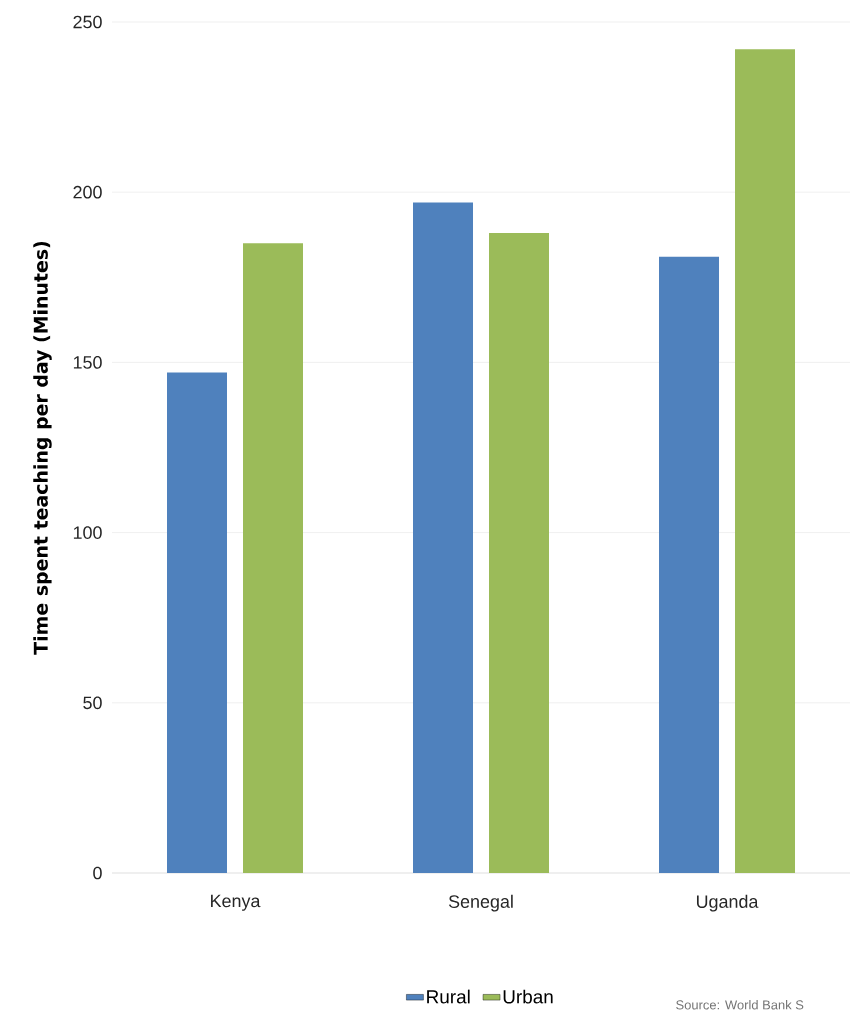 The image size is (858, 1013). What do you see at coordinates (727, 903) in the screenshot?
I see `x-tick-label: Uganda` at bounding box center [727, 903].